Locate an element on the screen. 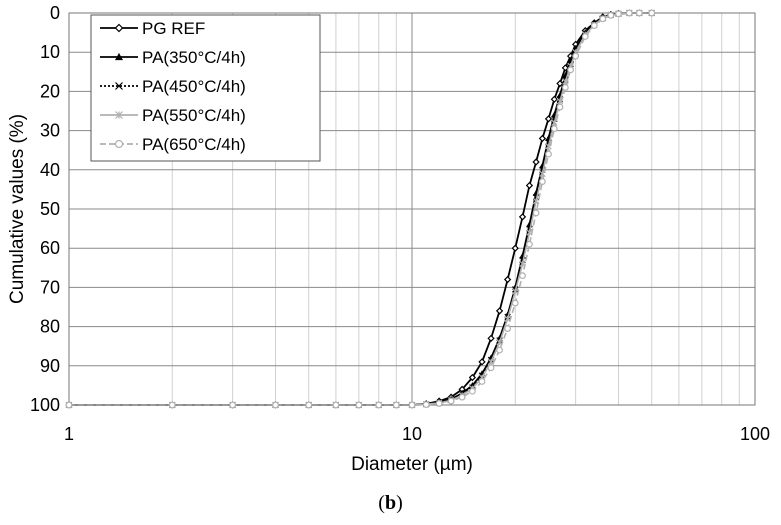 The image size is (781, 525). y-tick-label: 30 is located at coordinates (50, 131).